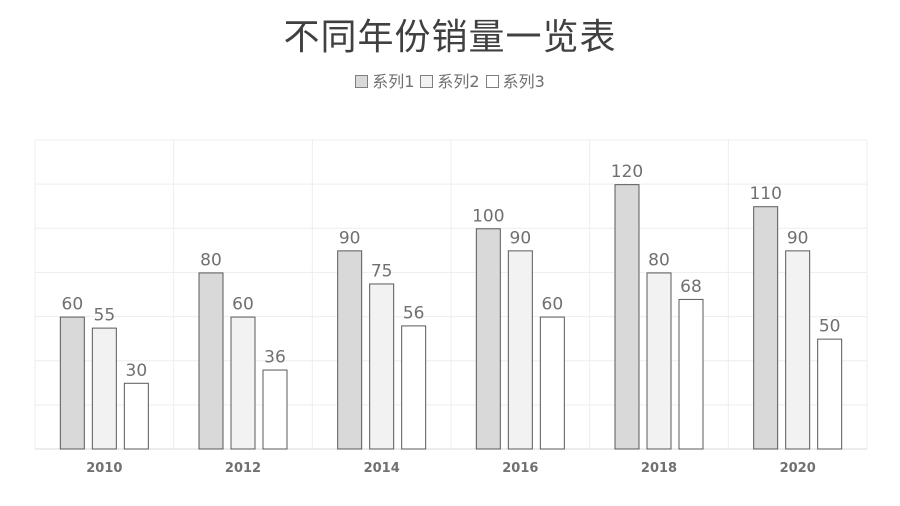 This screenshot has height=506, width=900. What do you see at coordinates (627, 172) in the screenshot?
I see `value-label: 120` at bounding box center [627, 172].